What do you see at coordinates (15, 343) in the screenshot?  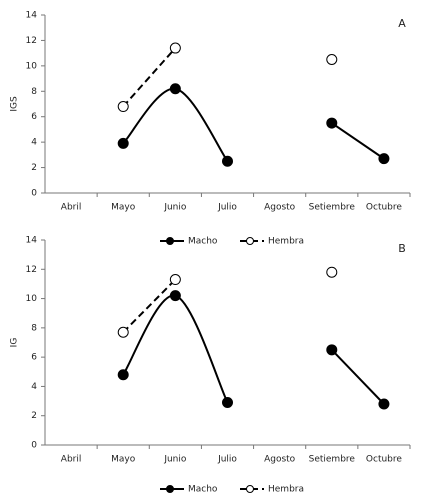 I see `y-axis-label: IG` at bounding box center [15, 343].